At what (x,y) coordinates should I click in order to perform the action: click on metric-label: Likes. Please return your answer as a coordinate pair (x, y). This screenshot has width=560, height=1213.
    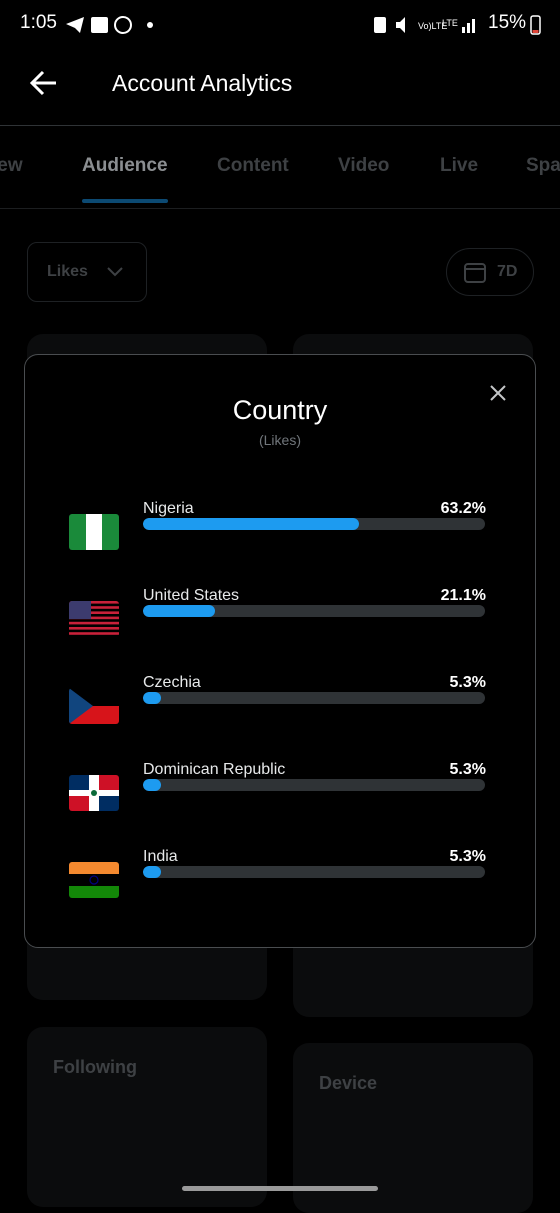
    Looking at the image, I should click on (67, 271).